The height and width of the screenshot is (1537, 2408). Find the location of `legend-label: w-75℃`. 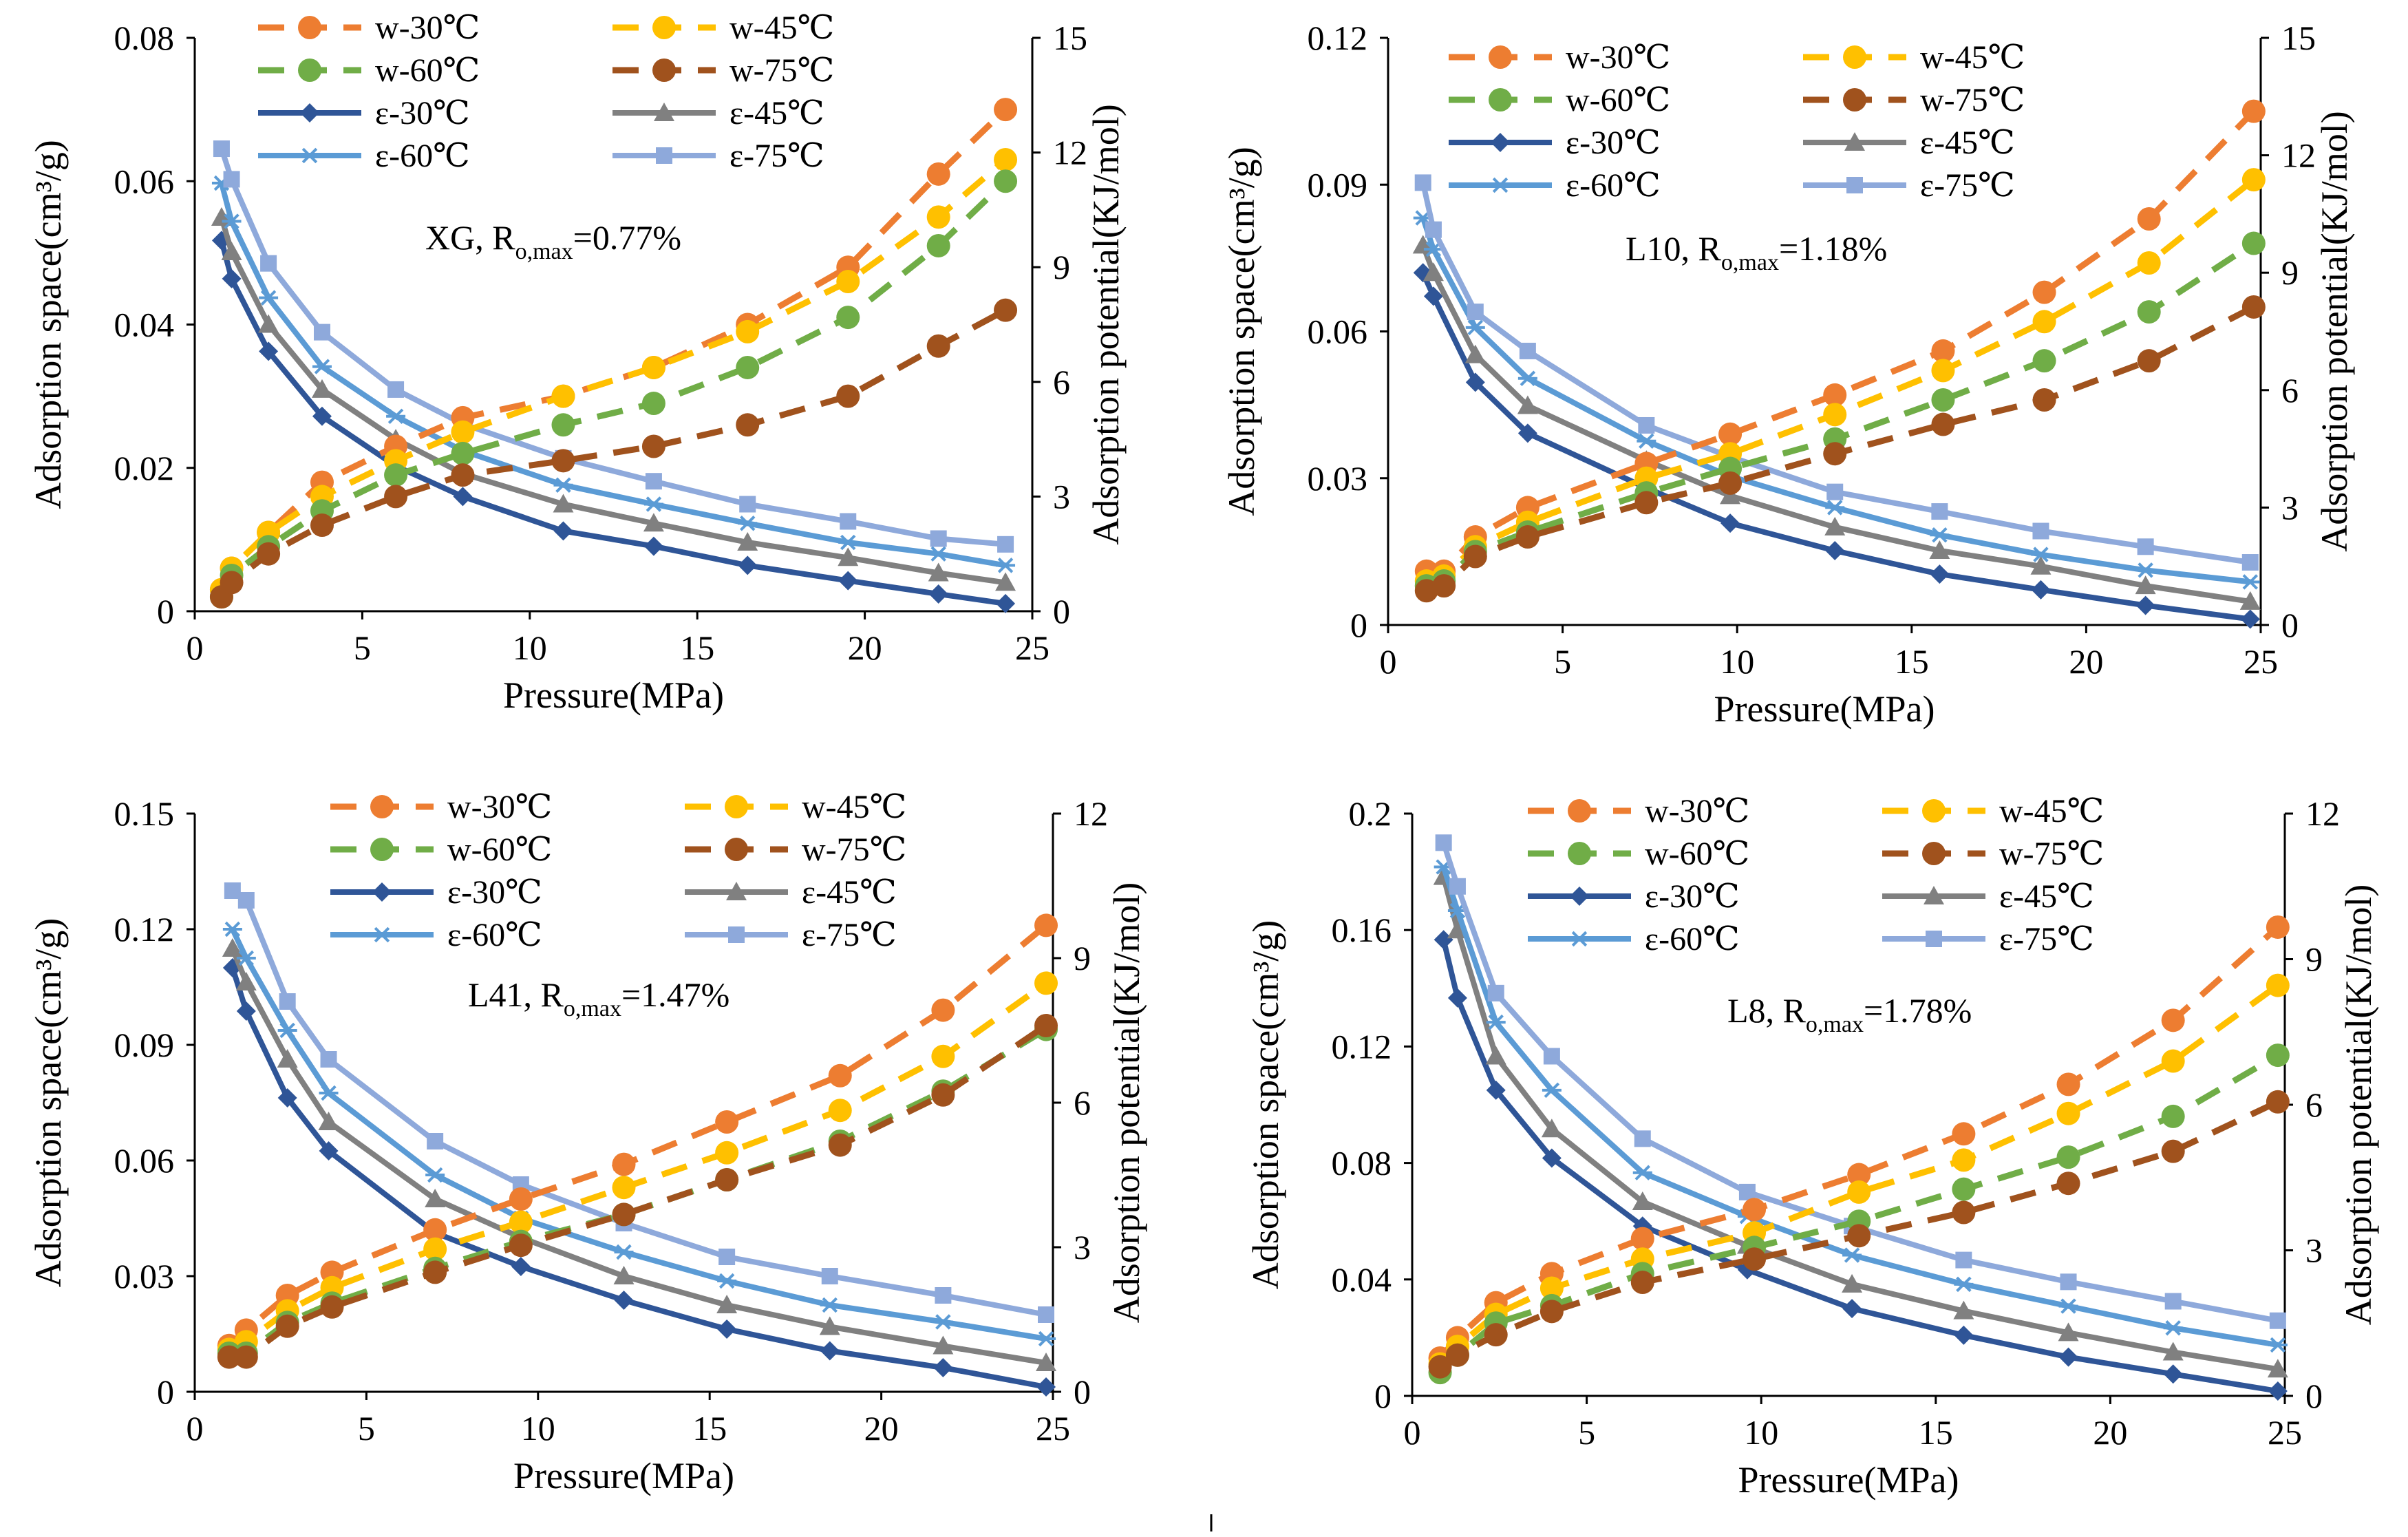

legend-label: w-75℃ is located at coordinates (1973, 100).